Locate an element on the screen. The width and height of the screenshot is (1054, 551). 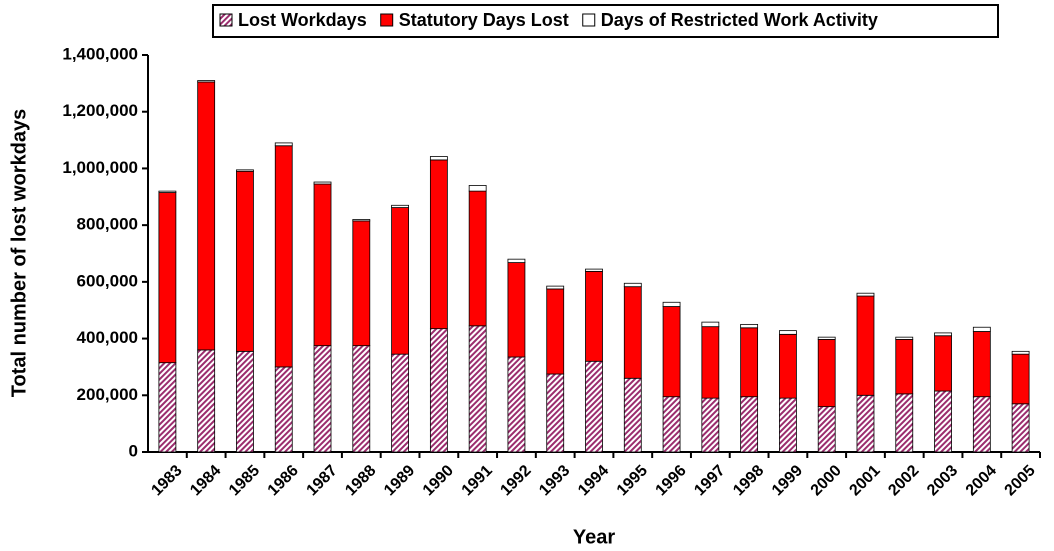
x-axis-title: Year is located at coordinates (594, 537).